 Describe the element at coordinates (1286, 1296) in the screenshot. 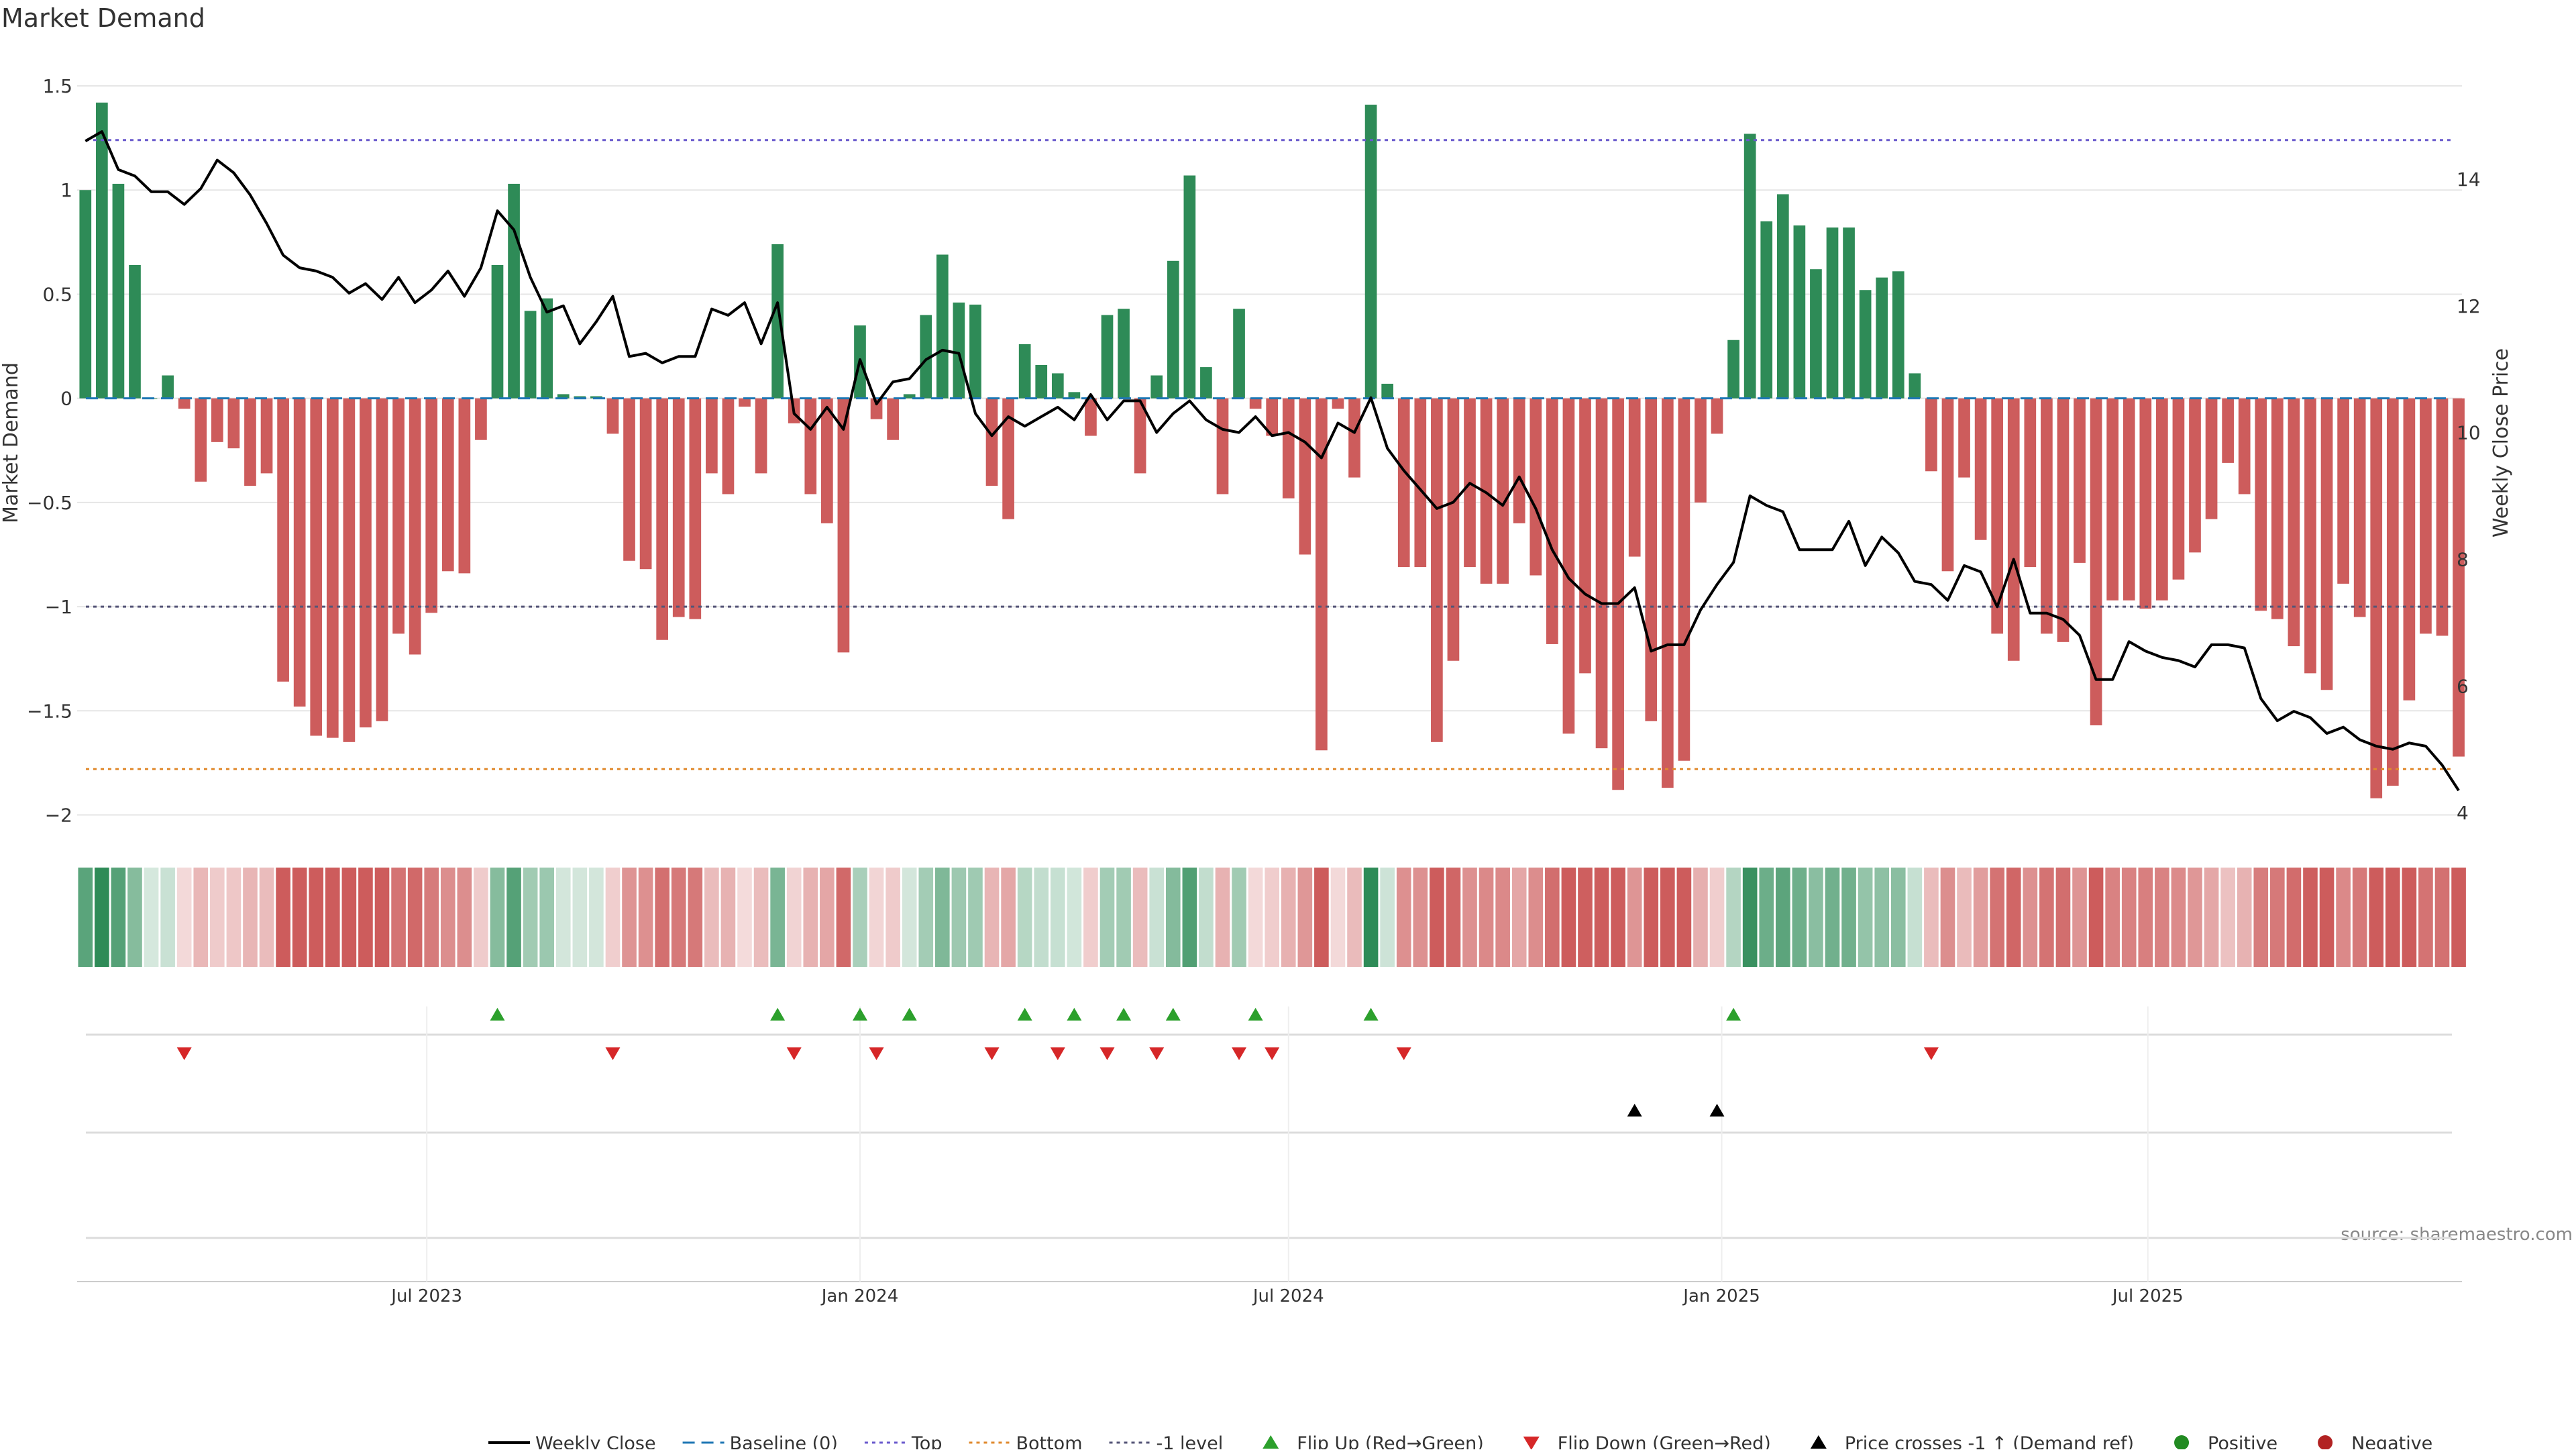

I see `x-ticks: Jul 2023 Jan 2024 Jul 2024 Jan 2025 Jul 2025` at that location.